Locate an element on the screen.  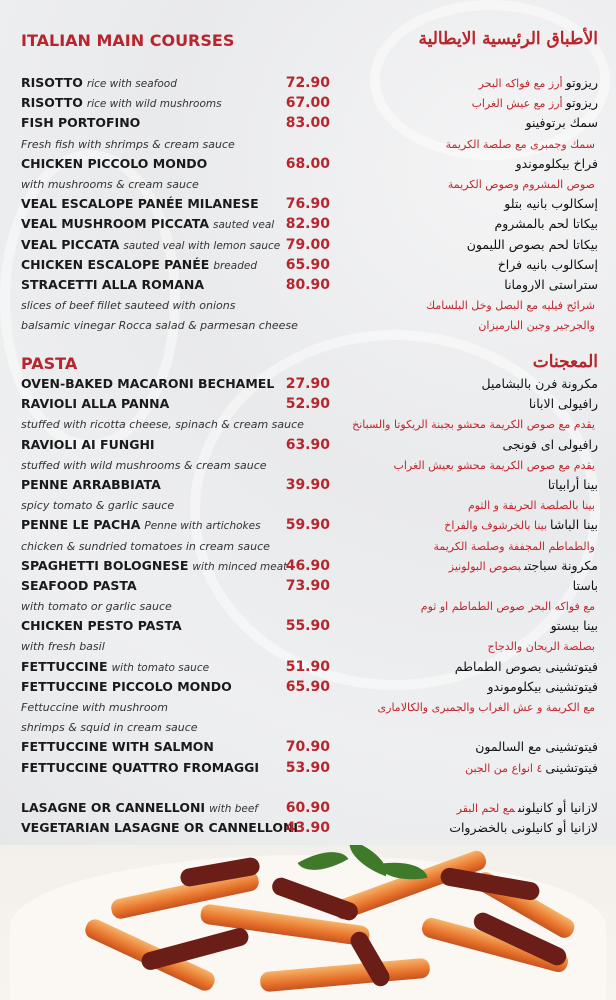
item-description-arabic: شرائح فيليه مع البصل وخل البلسامك is located at coordinates (510, 306).